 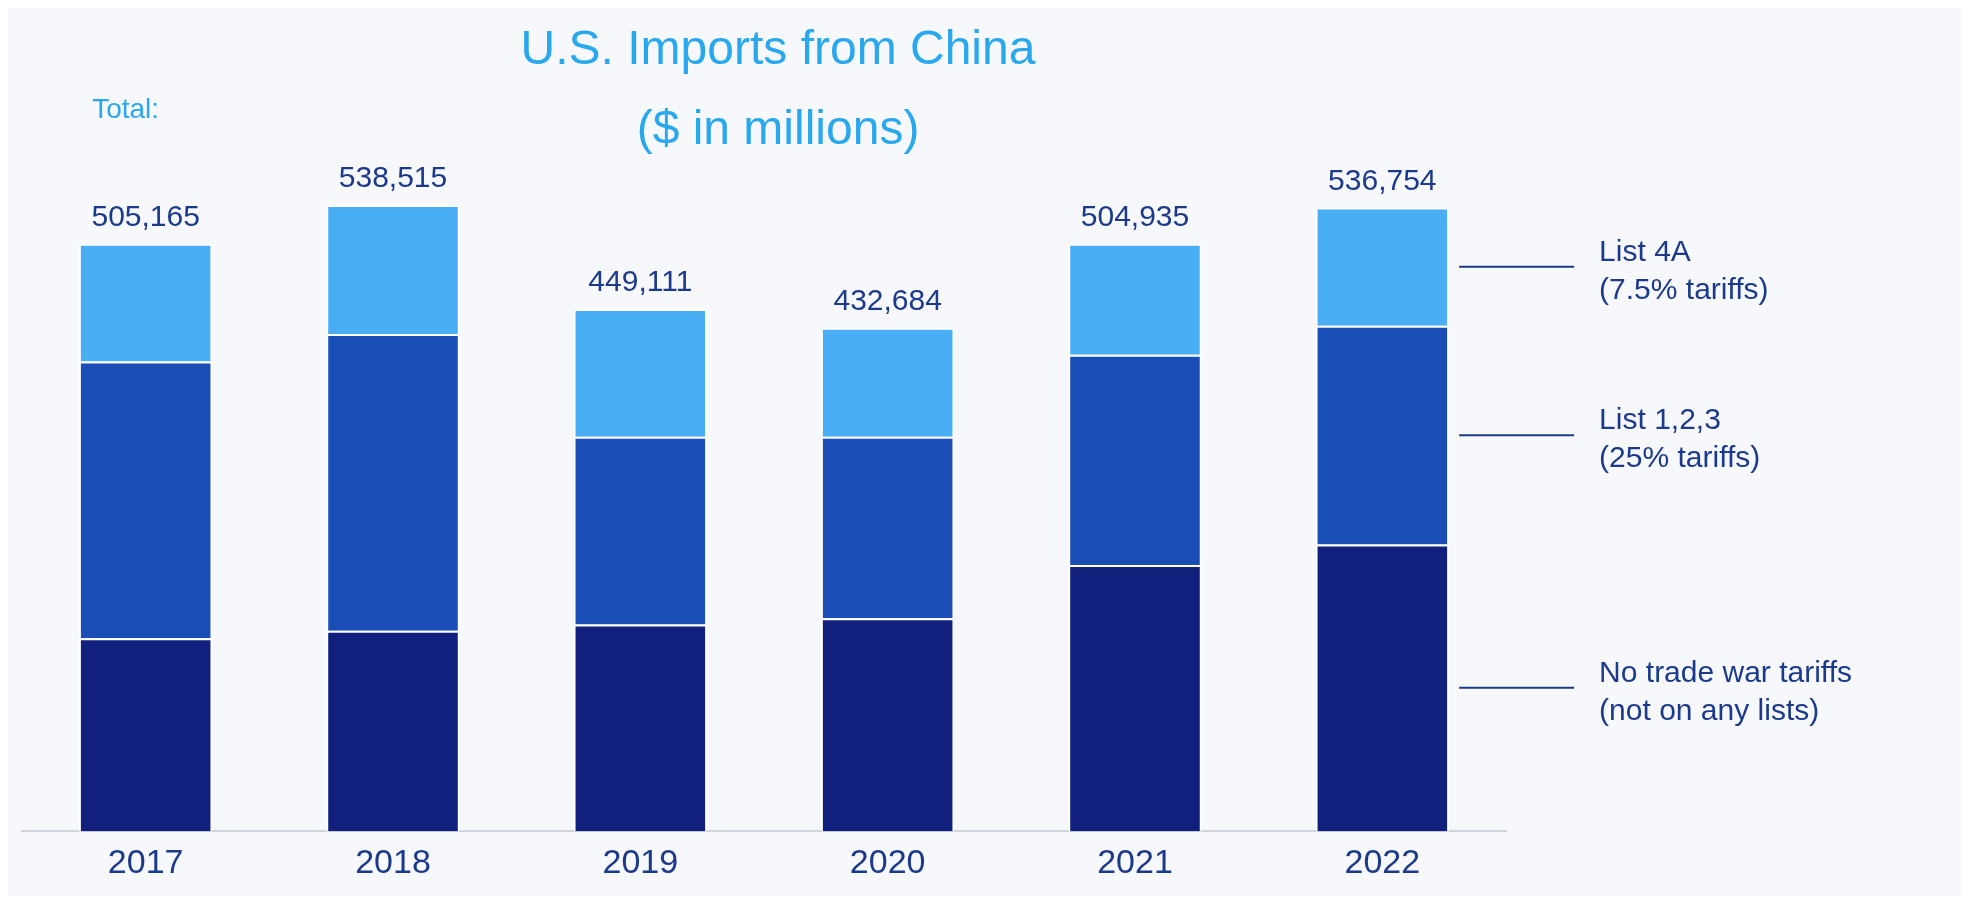 What do you see at coordinates (145, 215) in the screenshot?
I see `annotation: 505,165` at bounding box center [145, 215].